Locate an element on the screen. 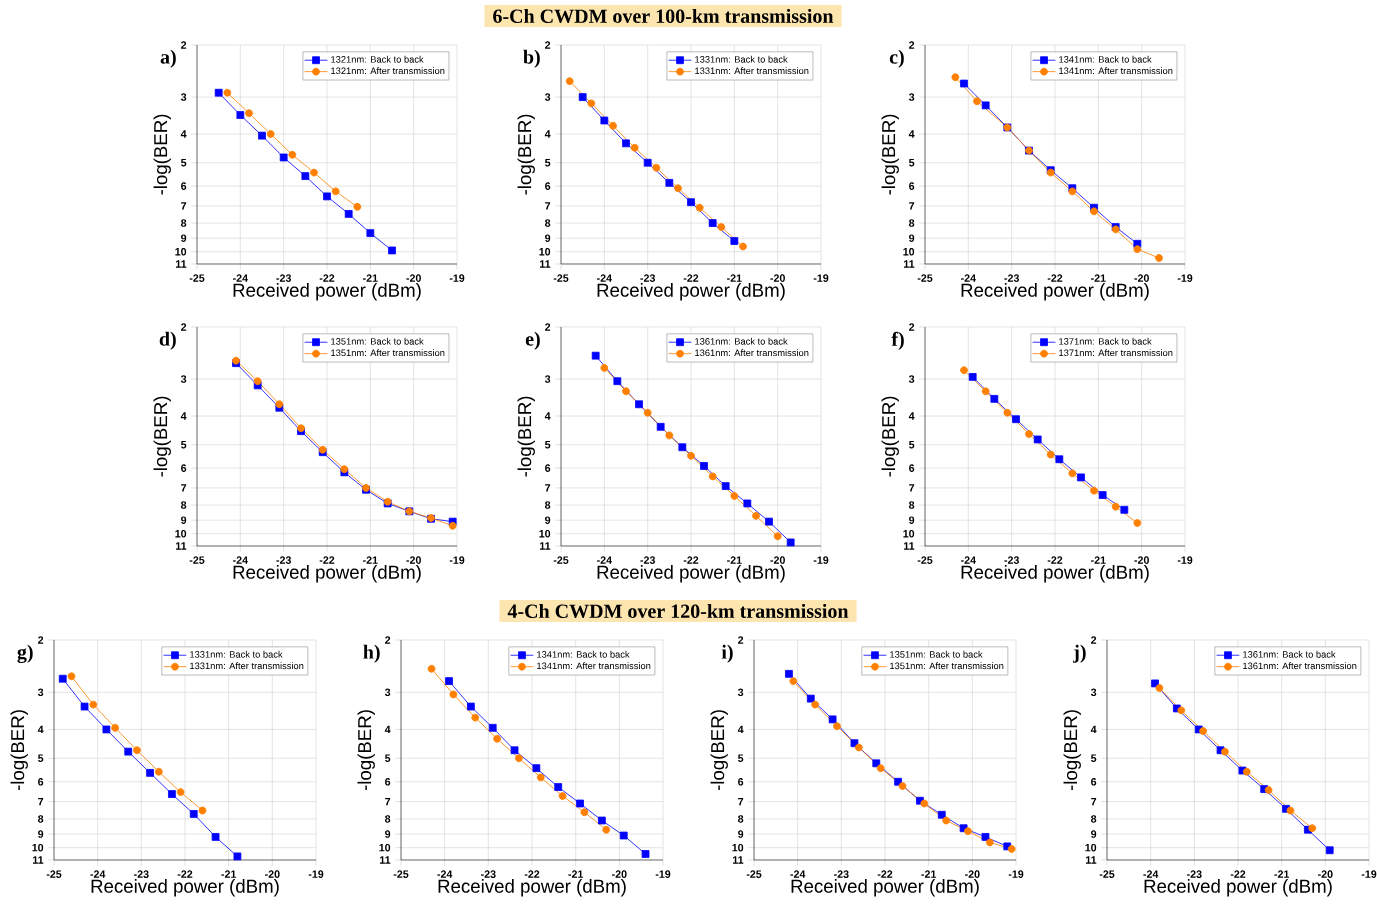 This screenshot has width=1377, height=905. legend-label: 1371nm: Back to back is located at coordinates (1105, 341).